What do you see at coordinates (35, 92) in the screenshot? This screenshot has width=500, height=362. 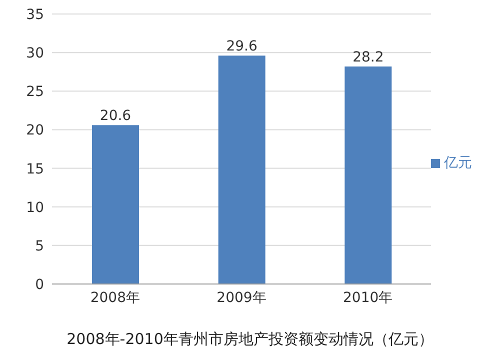 I see `y-tick-label: 25` at bounding box center [35, 92].